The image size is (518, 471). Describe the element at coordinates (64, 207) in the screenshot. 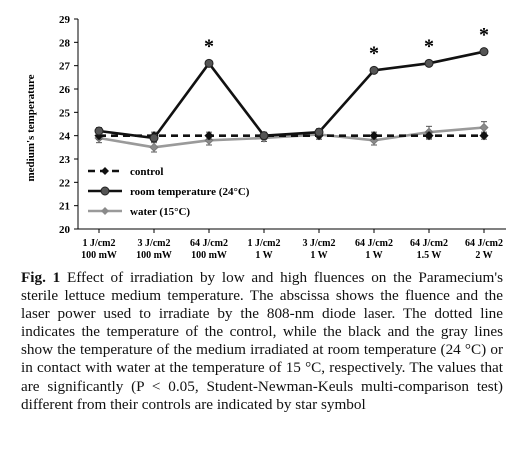

I see `y-tick-label: 21` at that location.